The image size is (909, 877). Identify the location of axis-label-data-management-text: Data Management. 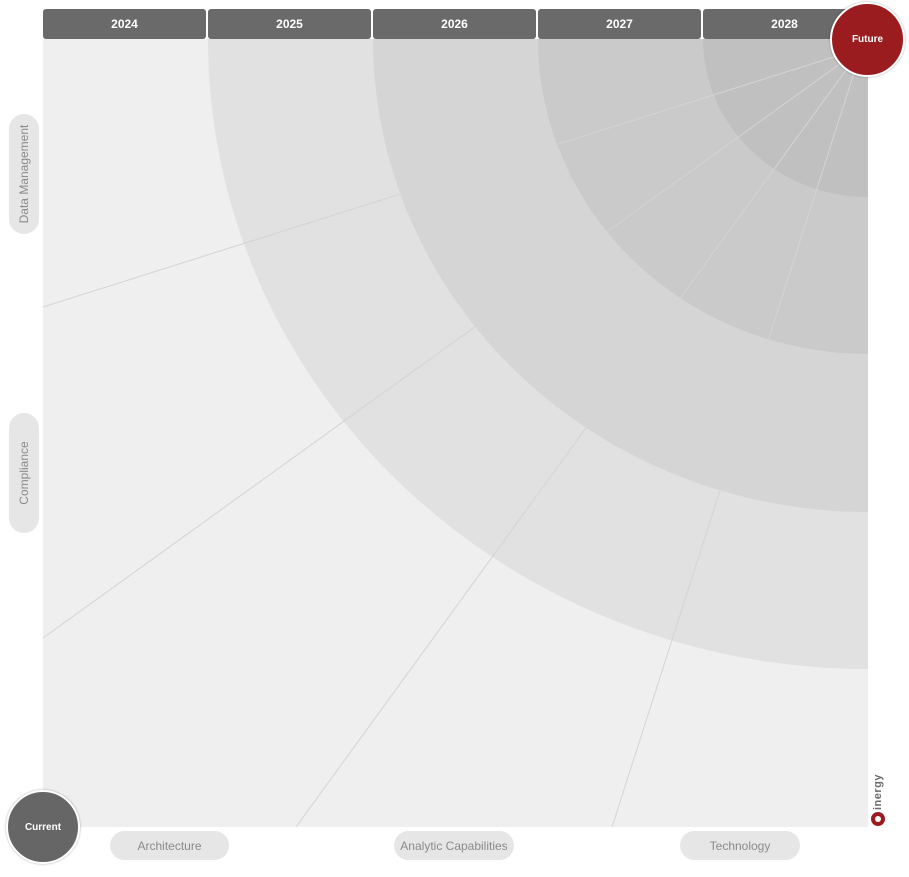
(24, 174).